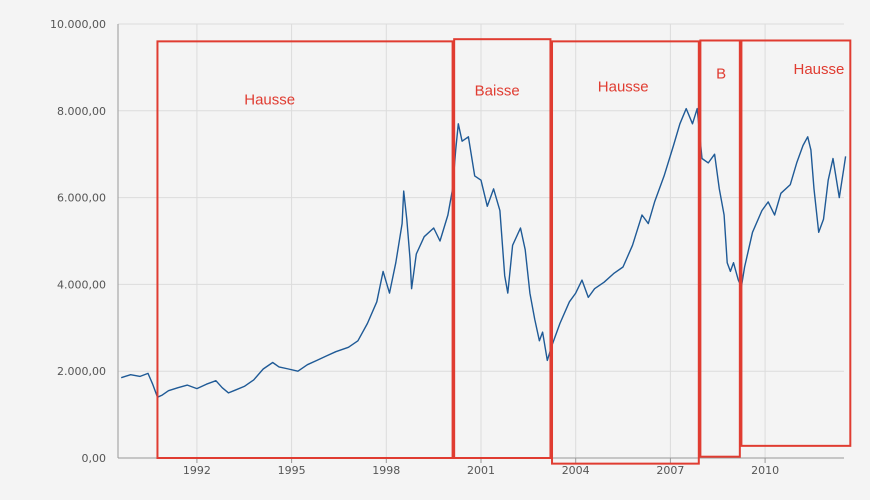 The image size is (870, 500). What do you see at coordinates (81, 284) in the screenshot?
I see `y-tick-label: 4.000,00` at bounding box center [81, 284].